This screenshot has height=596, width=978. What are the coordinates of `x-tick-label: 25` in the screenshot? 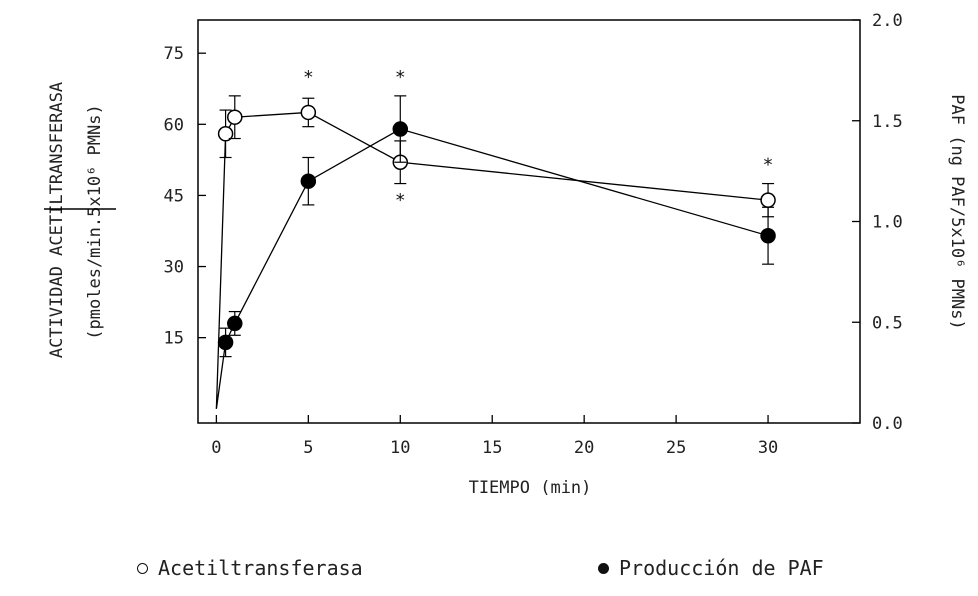 It's located at (676, 448).